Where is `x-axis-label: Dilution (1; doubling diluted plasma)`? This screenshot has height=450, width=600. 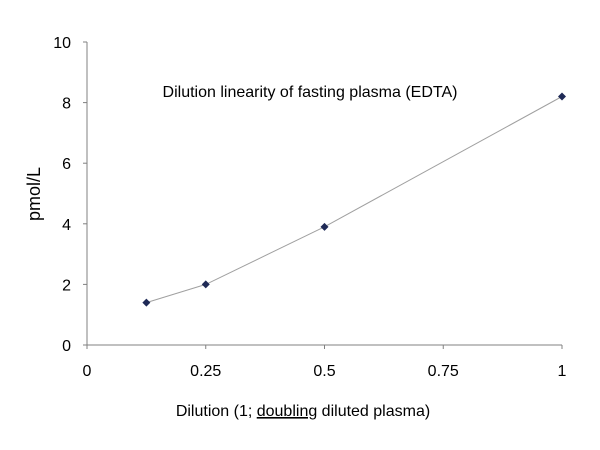 x-axis-label: Dilution (1; doubling diluted plasma) is located at coordinates (303, 411).